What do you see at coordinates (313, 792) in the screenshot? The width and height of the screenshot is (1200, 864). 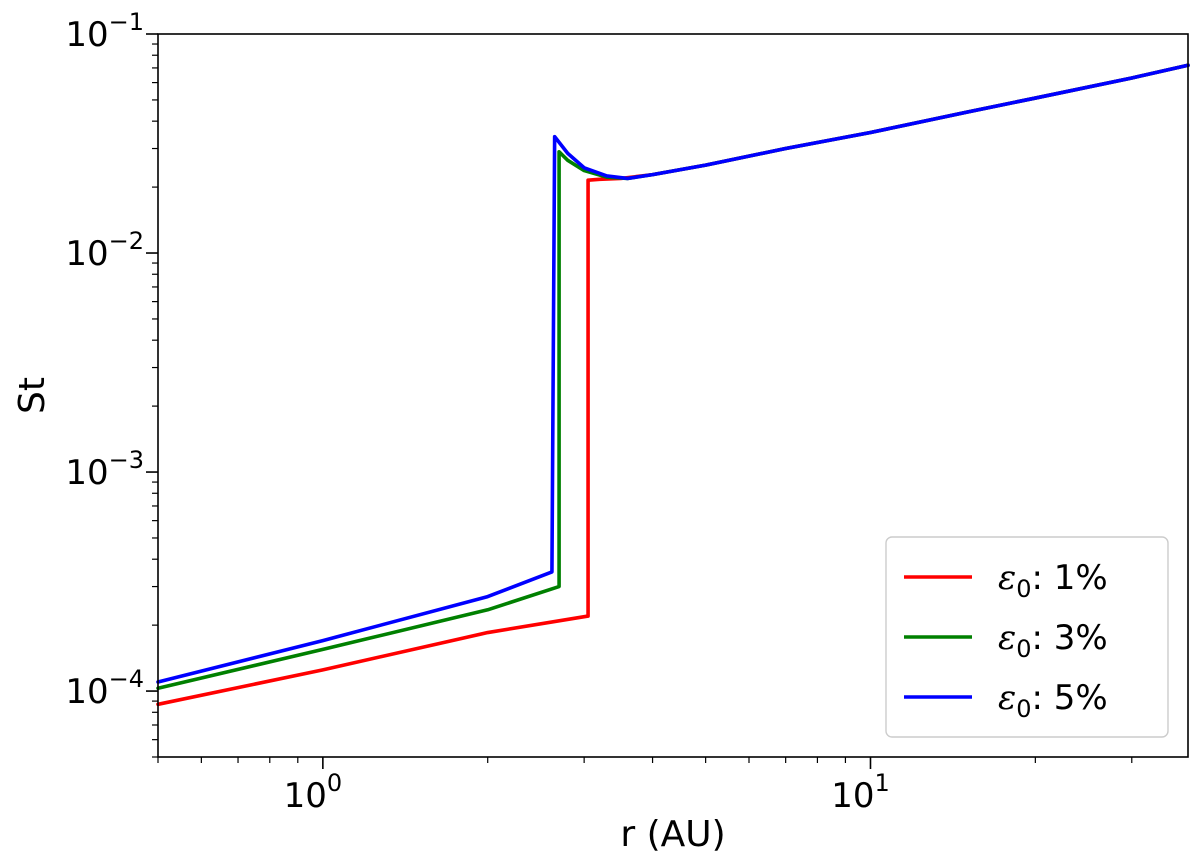 I see `x-tick-label: 10⁰` at bounding box center [313, 792].